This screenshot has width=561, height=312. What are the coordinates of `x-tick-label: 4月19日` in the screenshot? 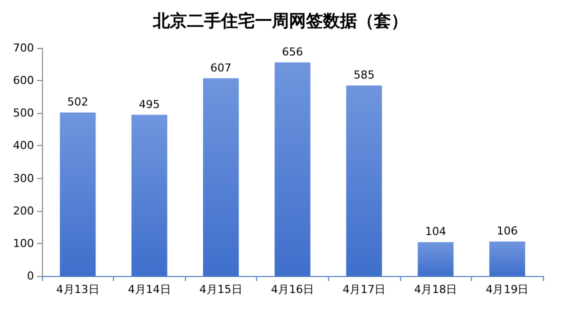 It's located at (507, 289).